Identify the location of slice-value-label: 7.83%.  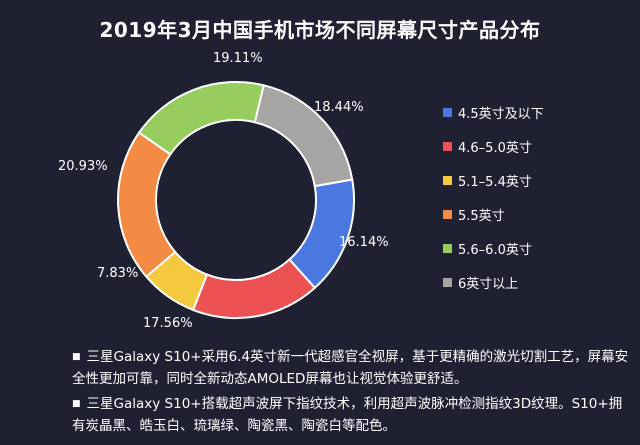
(117, 273).